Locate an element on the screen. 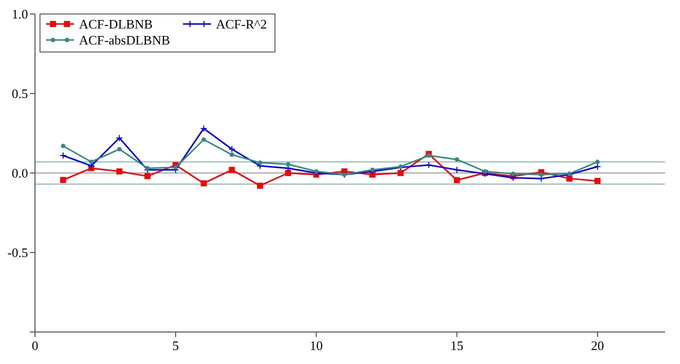 Image resolution: width=680 pixels, height=364 pixels. y-tick-label: 0.0 is located at coordinates (20, 173).